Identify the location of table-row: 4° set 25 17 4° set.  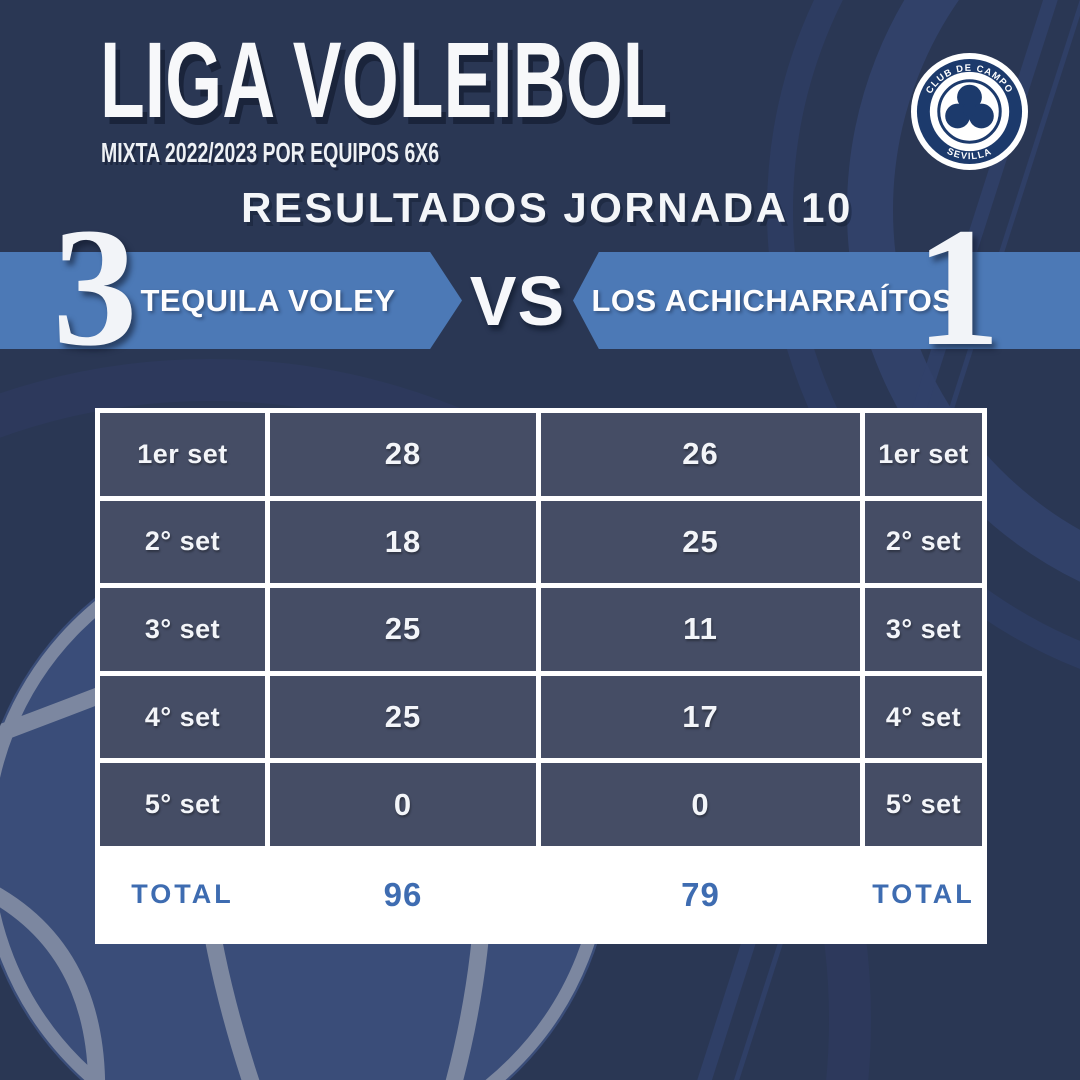
(541, 717).